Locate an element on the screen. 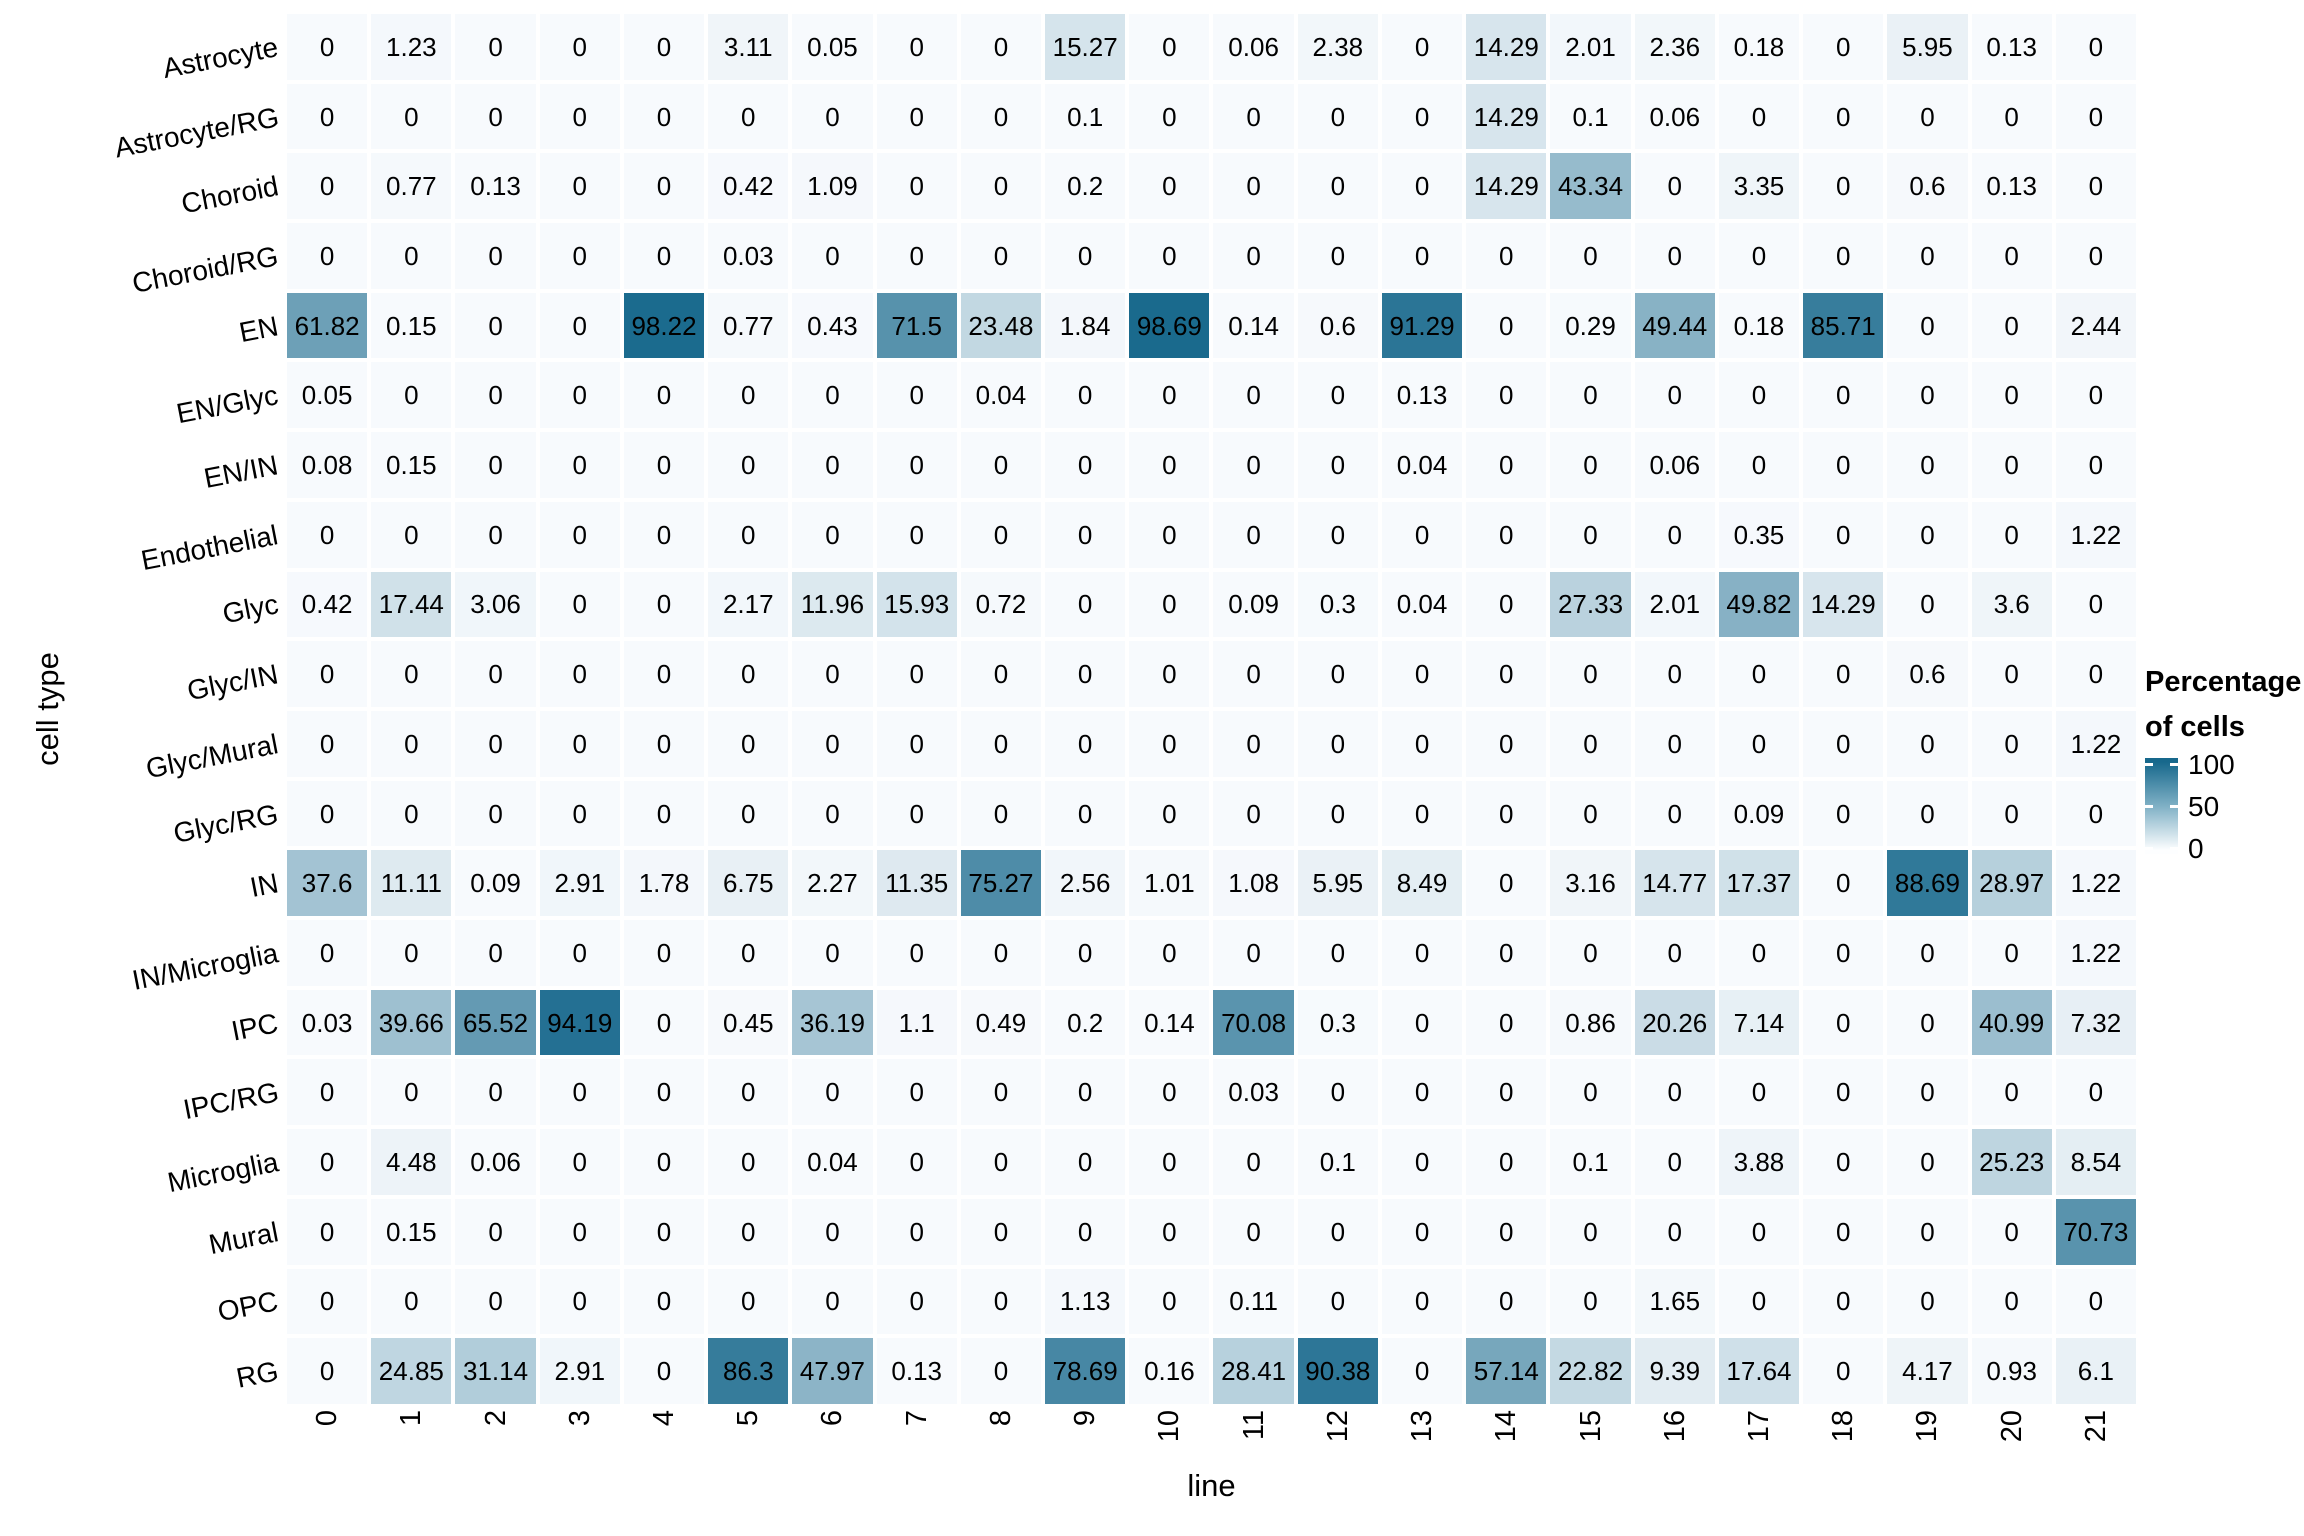 The height and width of the screenshot is (1536, 2304). heatmap-cell: 1.65 is located at coordinates (1674, 1301).